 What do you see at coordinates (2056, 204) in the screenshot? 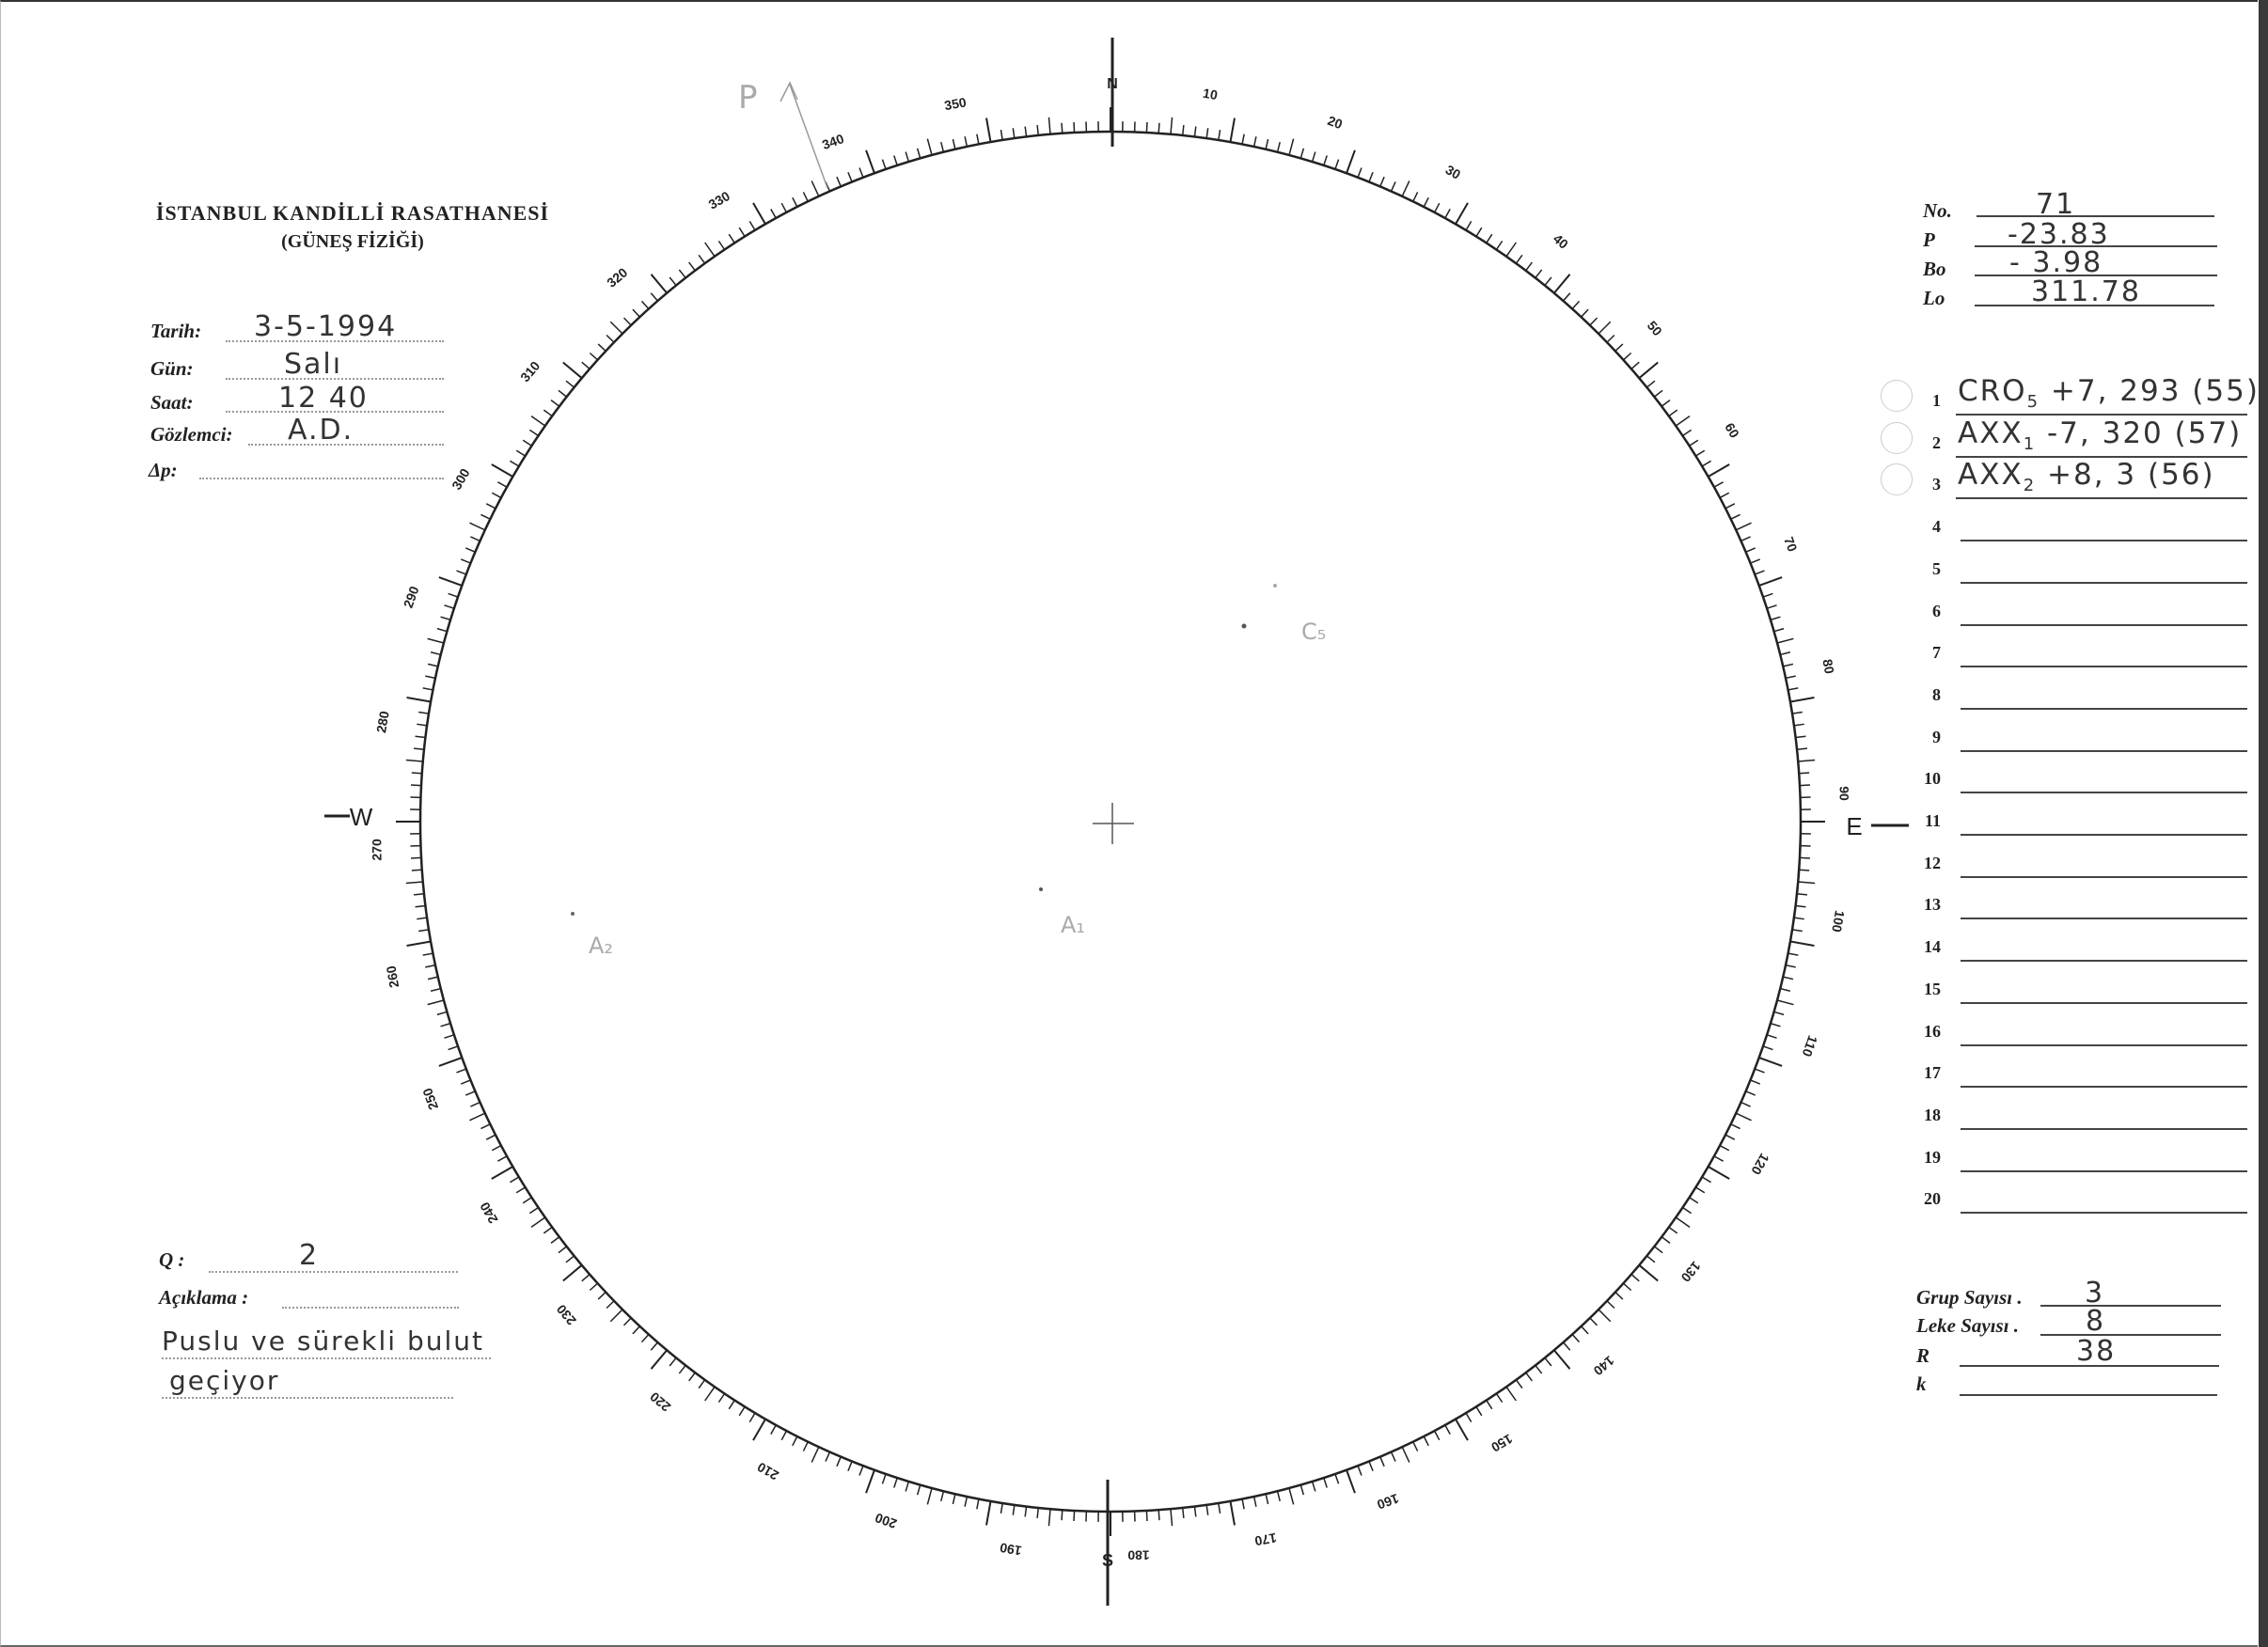
I see `no-value: 71` at bounding box center [2056, 204].